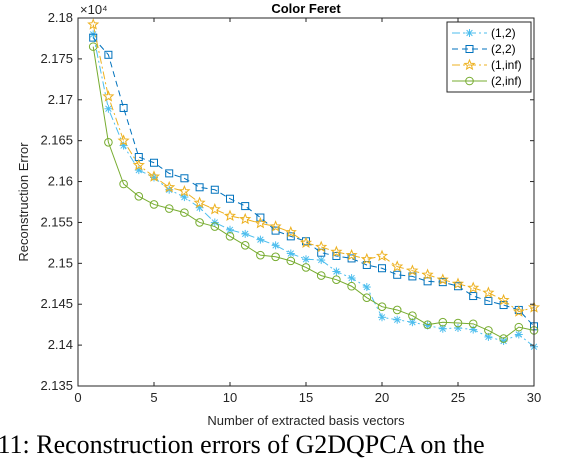 The image size is (570, 460). I want to click on legend: (1,2) (2,2) (1,inf) (2,inf), so click(489, 57).